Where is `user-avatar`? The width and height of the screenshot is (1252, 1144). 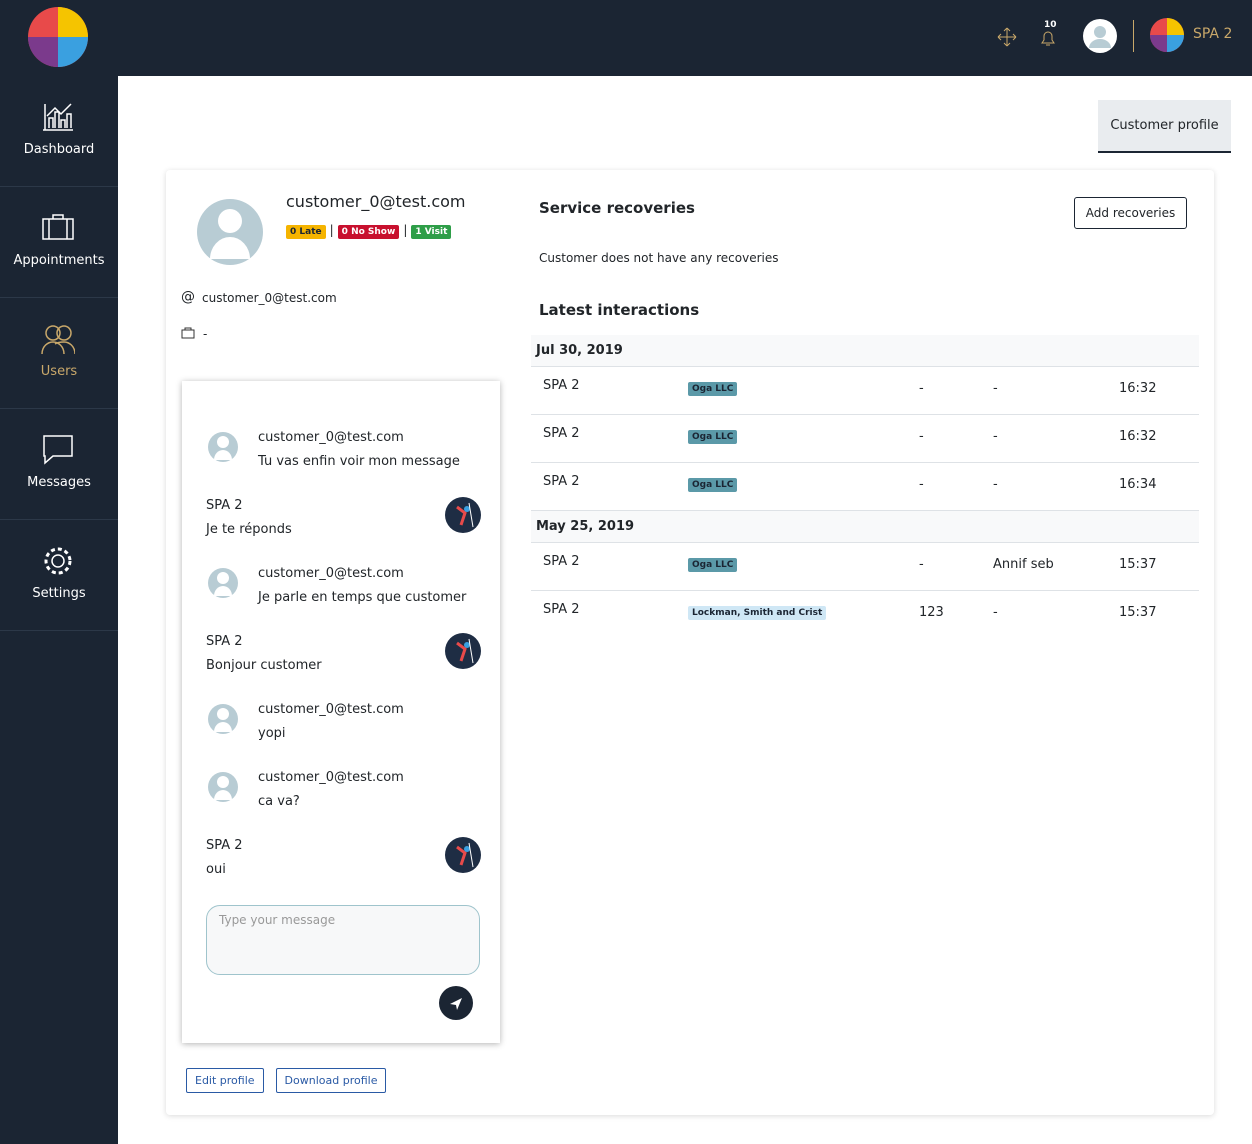
user-avatar is located at coordinates (1100, 36).